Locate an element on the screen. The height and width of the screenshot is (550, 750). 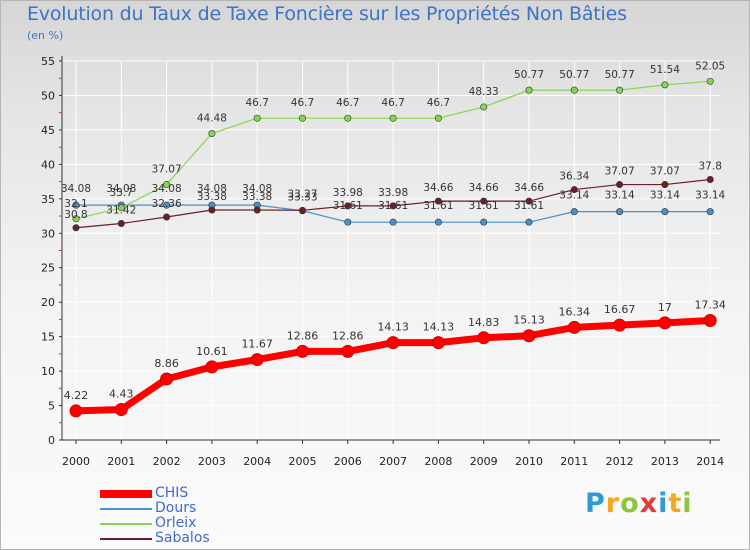
x-tick-label: 2010 is located at coordinates (529, 461).